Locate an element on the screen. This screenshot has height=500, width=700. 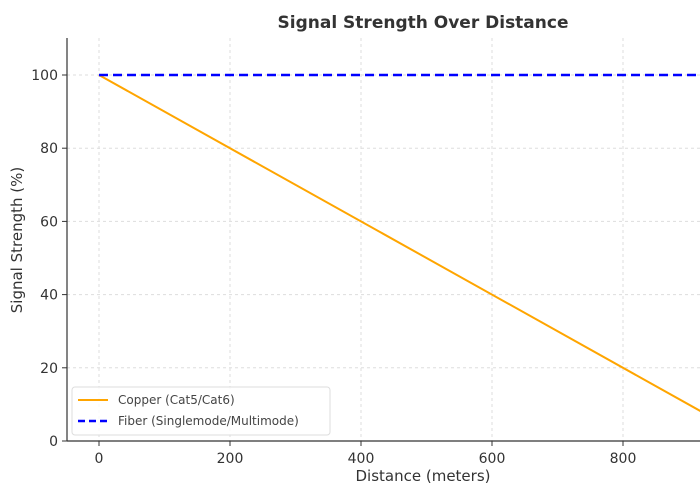
y-tick-label: 20 is located at coordinates (49, 369).